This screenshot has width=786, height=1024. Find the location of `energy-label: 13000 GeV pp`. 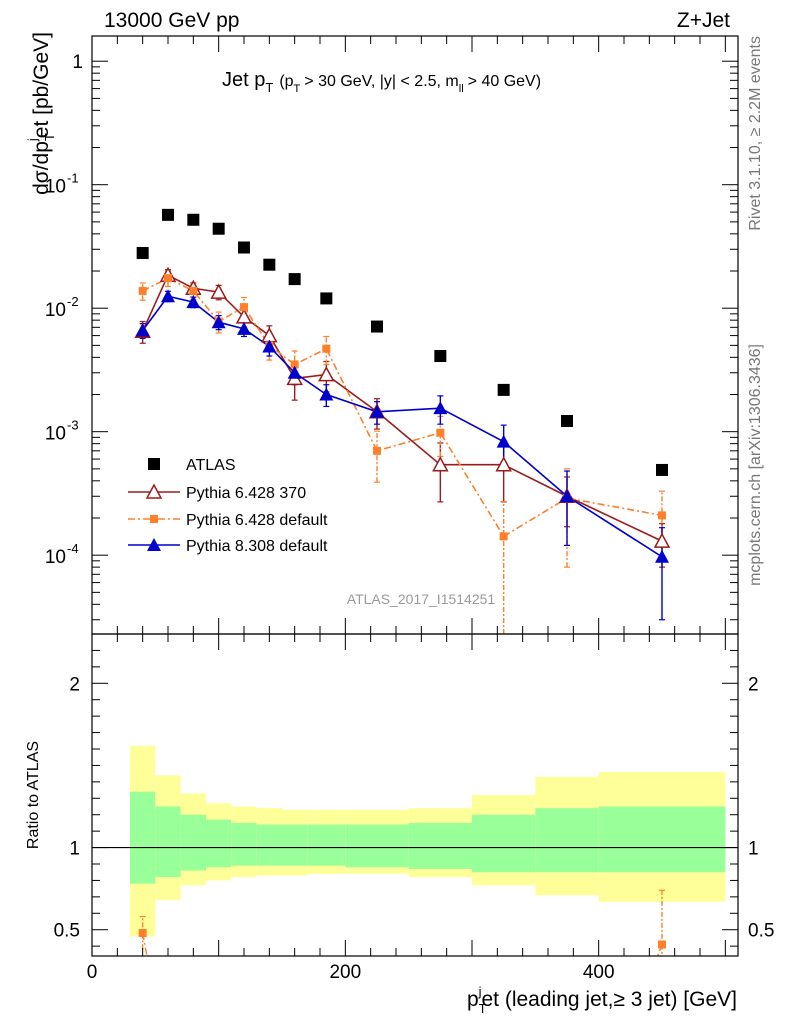

energy-label: 13000 GeV pp is located at coordinates (171, 20).